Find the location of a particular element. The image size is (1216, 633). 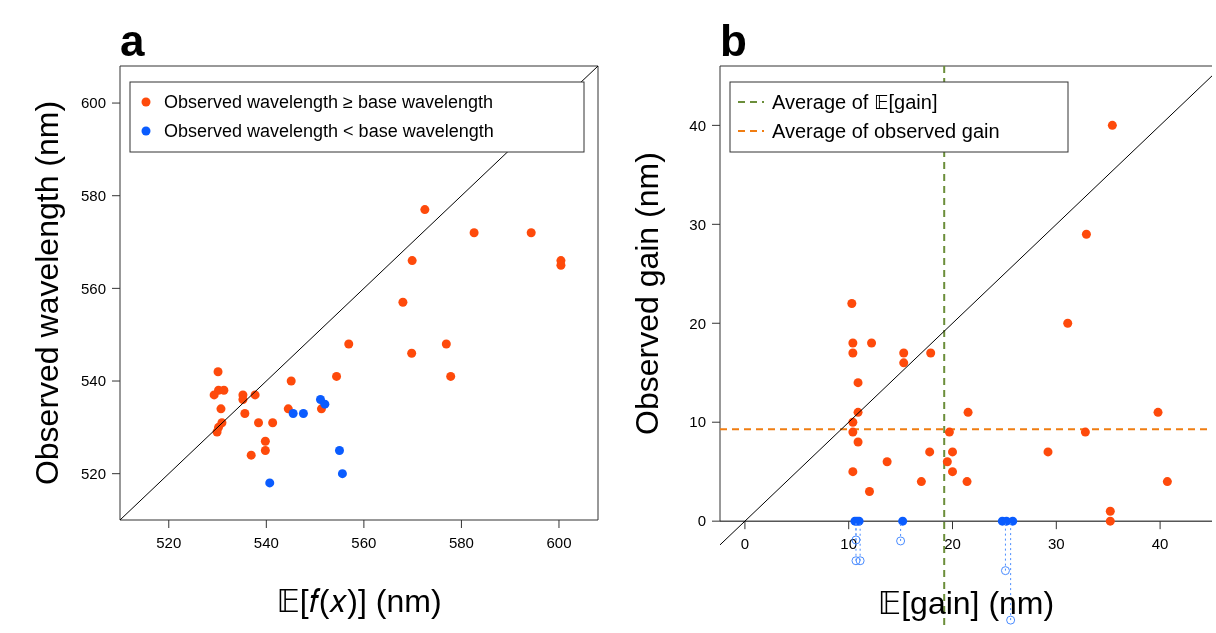

ref-line-label: Average of 𝔼[gain] is located at coordinates (855, 102).